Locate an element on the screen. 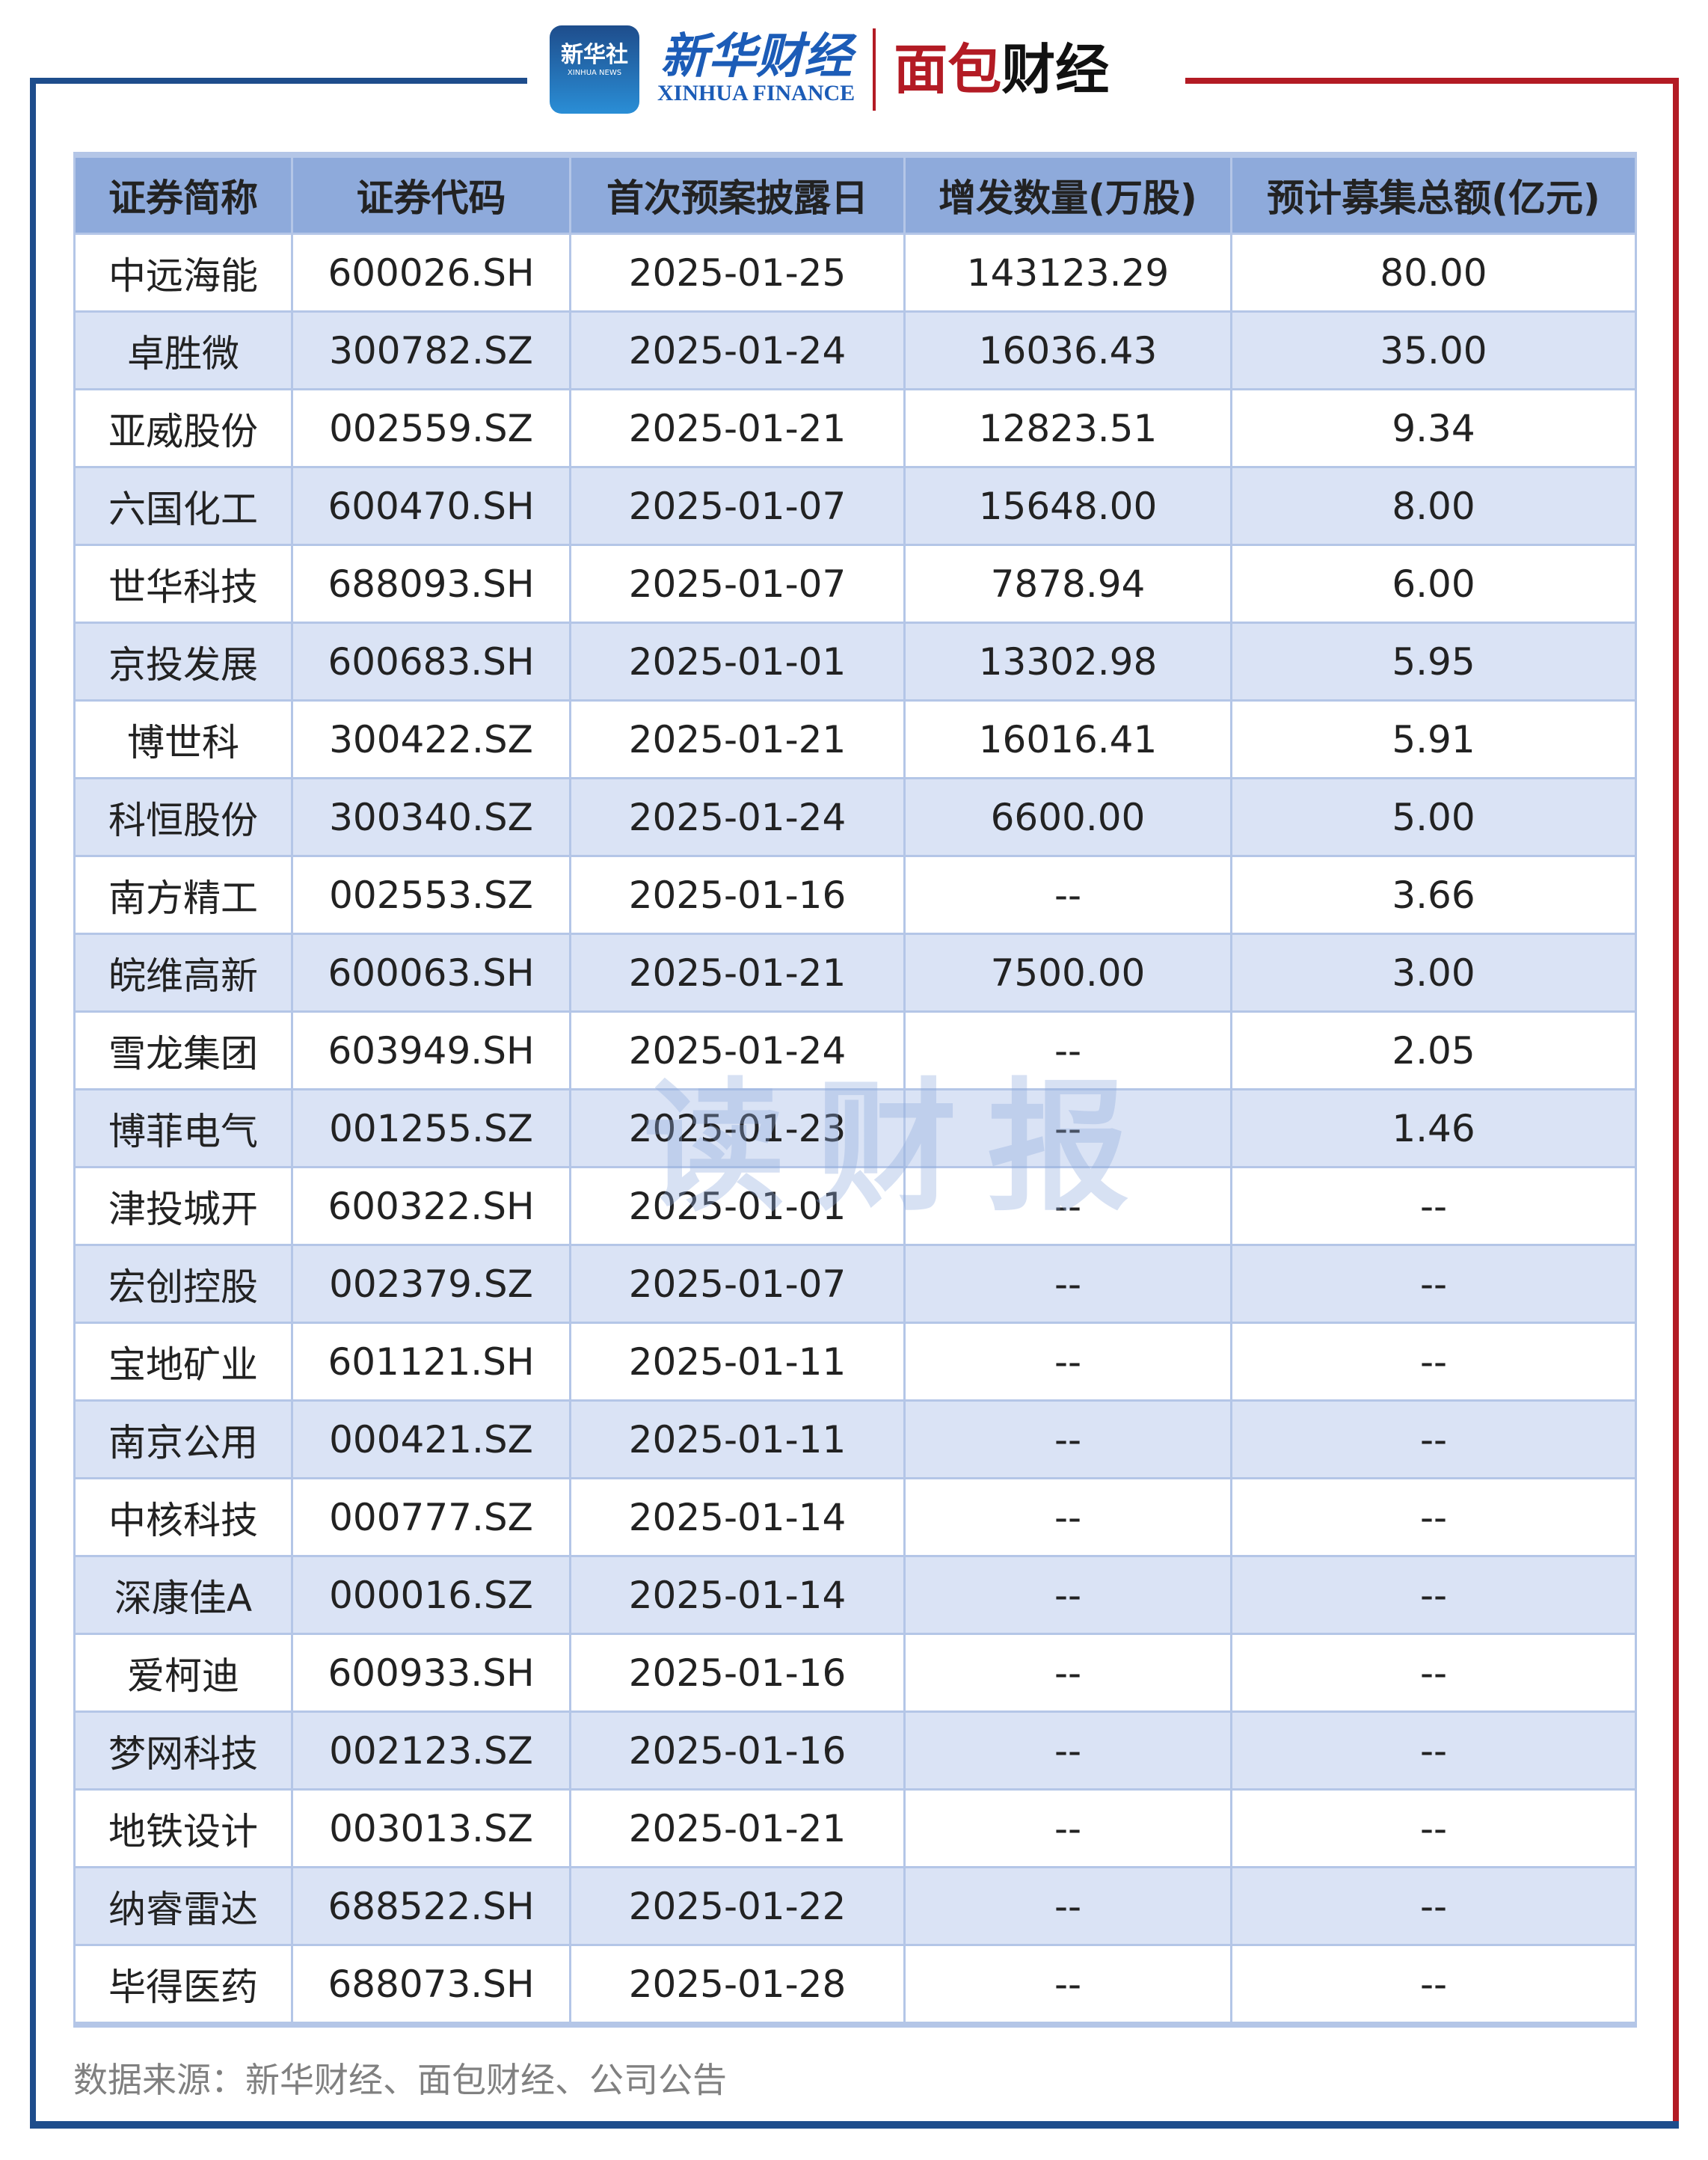 The height and width of the screenshot is (2160, 1708). security-code-cell: 000777.SZ is located at coordinates (431, 1517).